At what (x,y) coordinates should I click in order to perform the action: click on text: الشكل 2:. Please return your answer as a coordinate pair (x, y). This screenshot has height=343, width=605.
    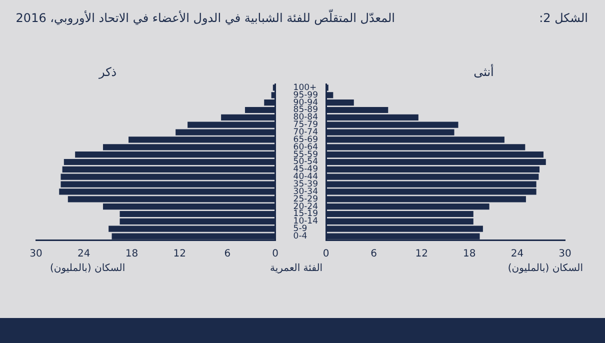
    Looking at the image, I should click on (563, 18).